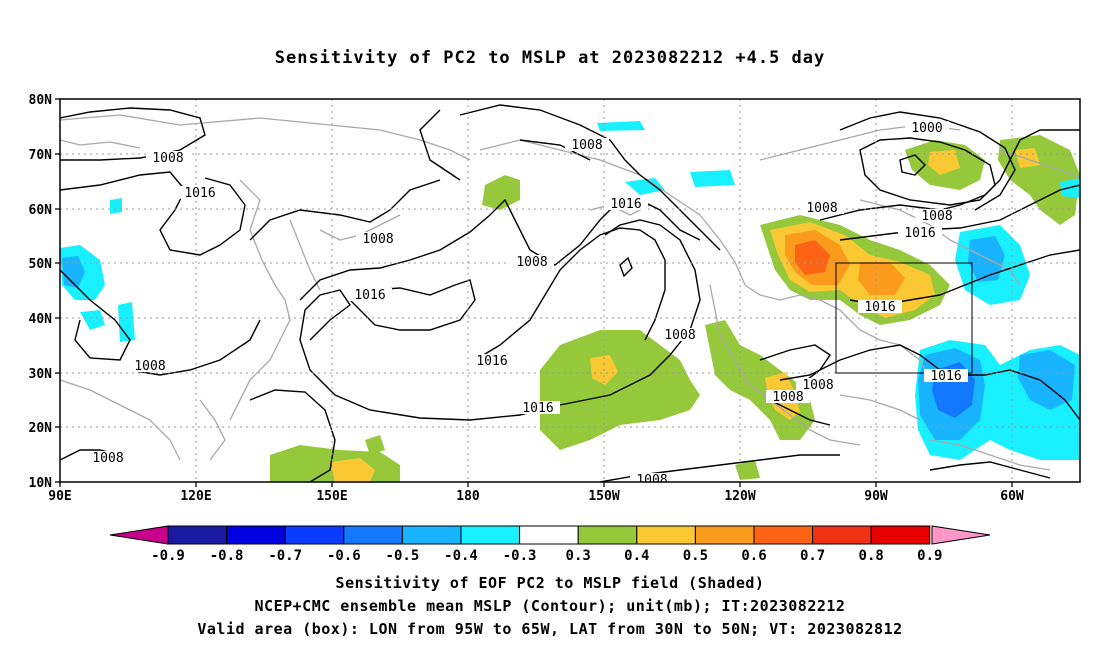  What do you see at coordinates (344, 556) in the screenshot?
I see `colorbar-label: -0.6` at bounding box center [344, 556].